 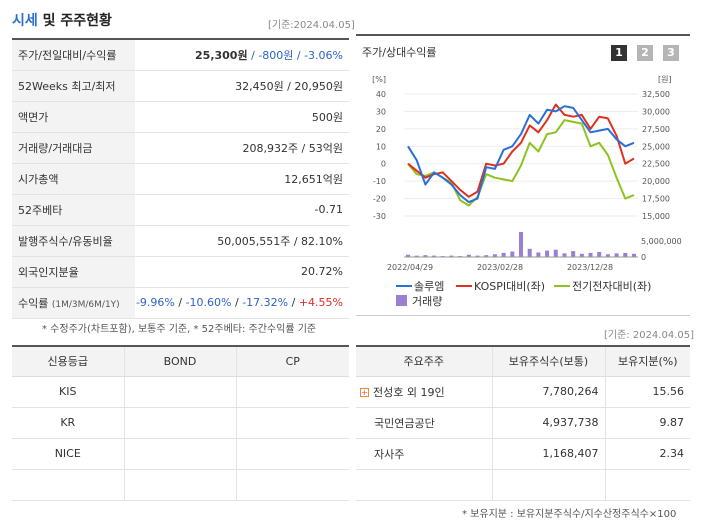 What do you see at coordinates (521, 154) in the screenshot?
I see `series-line-s1` at bounding box center [521, 154].